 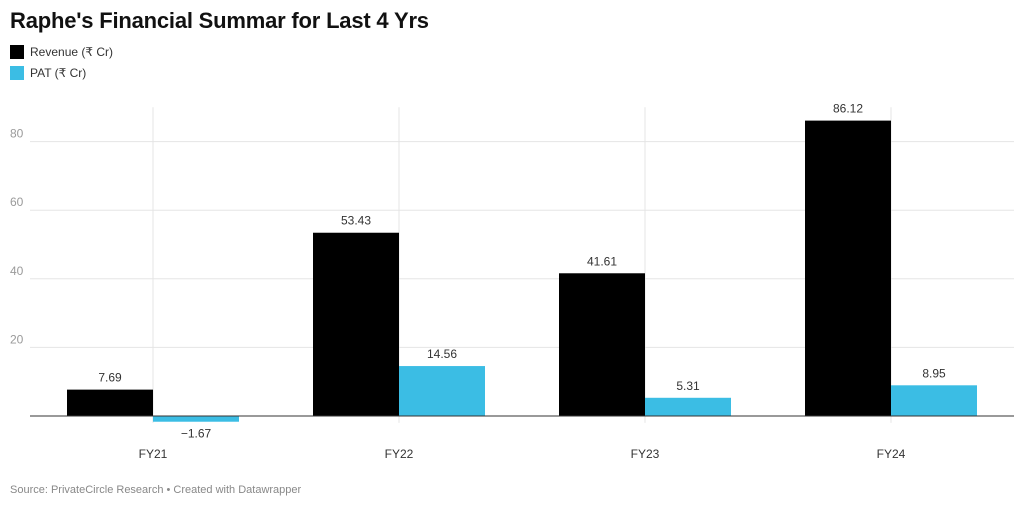 What do you see at coordinates (891, 454) in the screenshot?
I see `x-tick-label: FY24` at bounding box center [891, 454].